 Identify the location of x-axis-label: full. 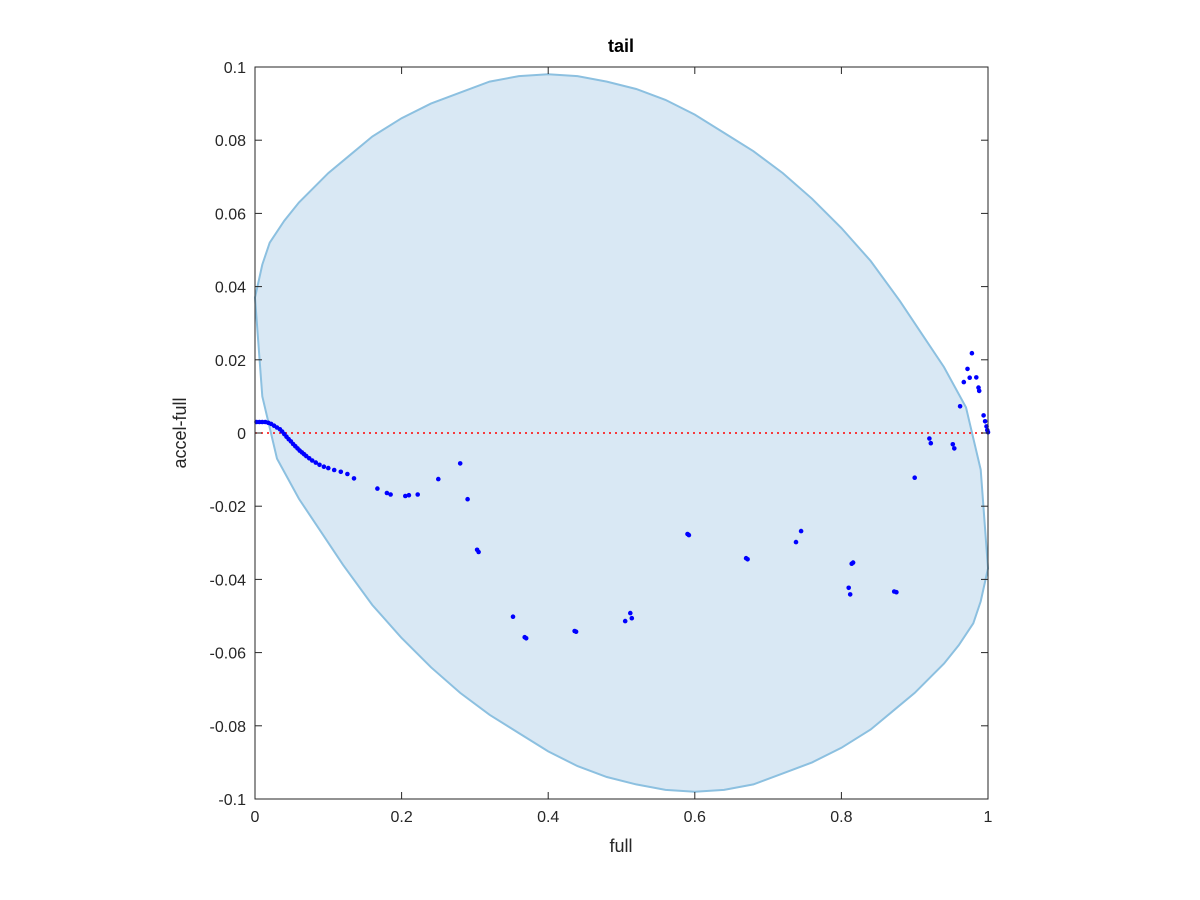
(620, 846).